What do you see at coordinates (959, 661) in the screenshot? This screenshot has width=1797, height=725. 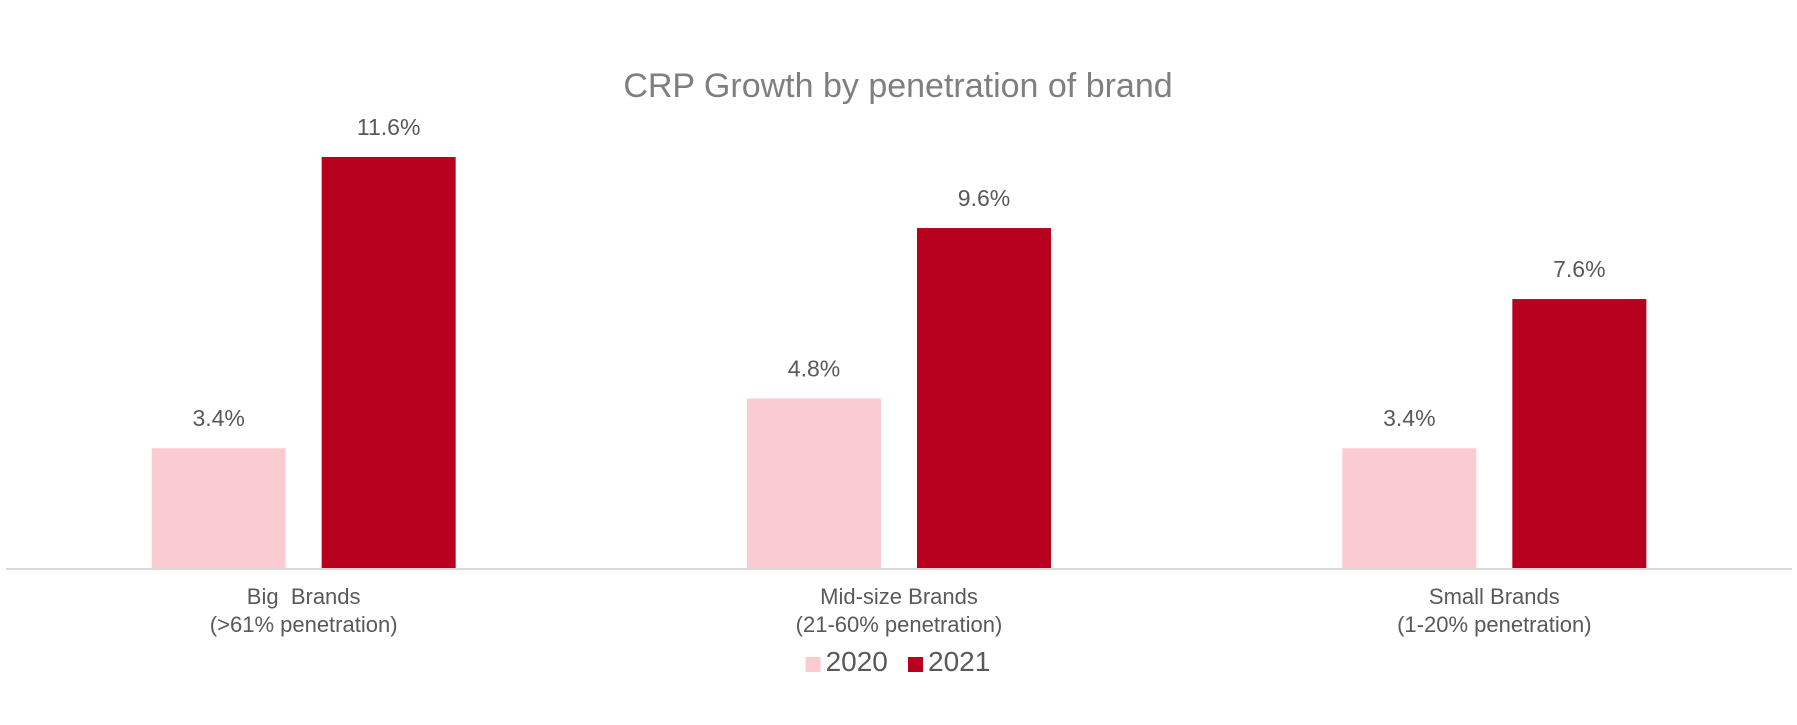 I see `legend-label-2021: 2021` at bounding box center [959, 661].